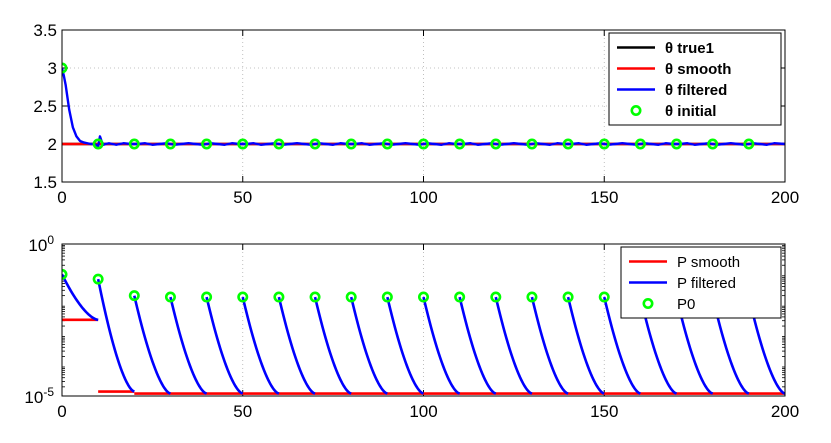 Image resolution: width=831 pixels, height=443 pixels. Describe the element at coordinates (45, 30) in the screenshot. I see `chart-1-y-tick-label: 3.5` at that location.